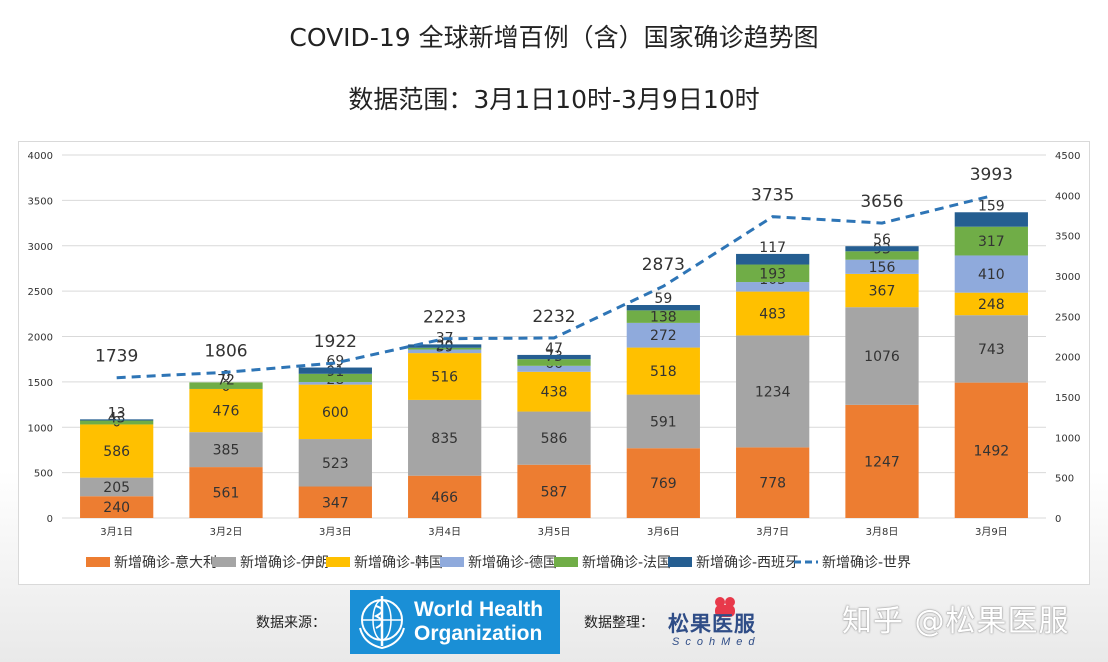 The image size is (1108, 662). Describe the element at coordinates (747, 563) in the screenshot. I see `legend-label: 新增确诊-西班牙` at that location.